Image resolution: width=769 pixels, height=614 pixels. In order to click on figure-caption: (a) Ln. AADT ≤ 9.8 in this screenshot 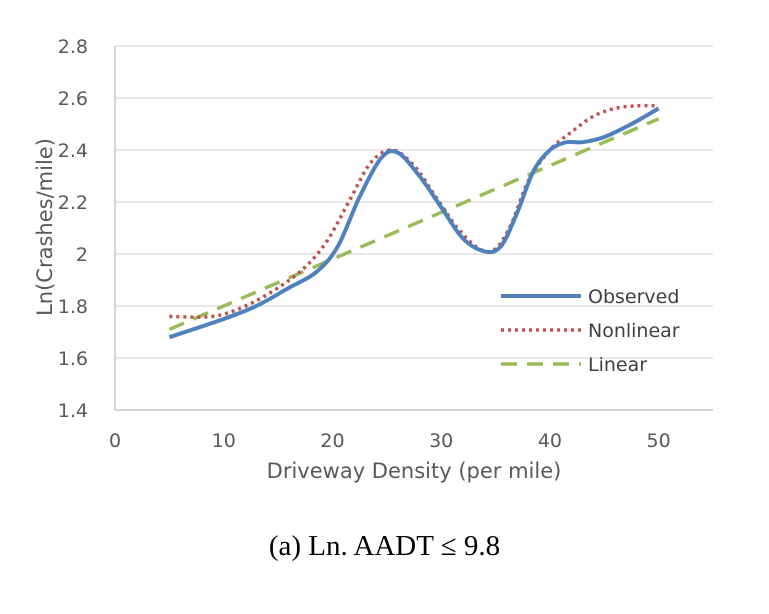, I will do `click(384, 546)`.